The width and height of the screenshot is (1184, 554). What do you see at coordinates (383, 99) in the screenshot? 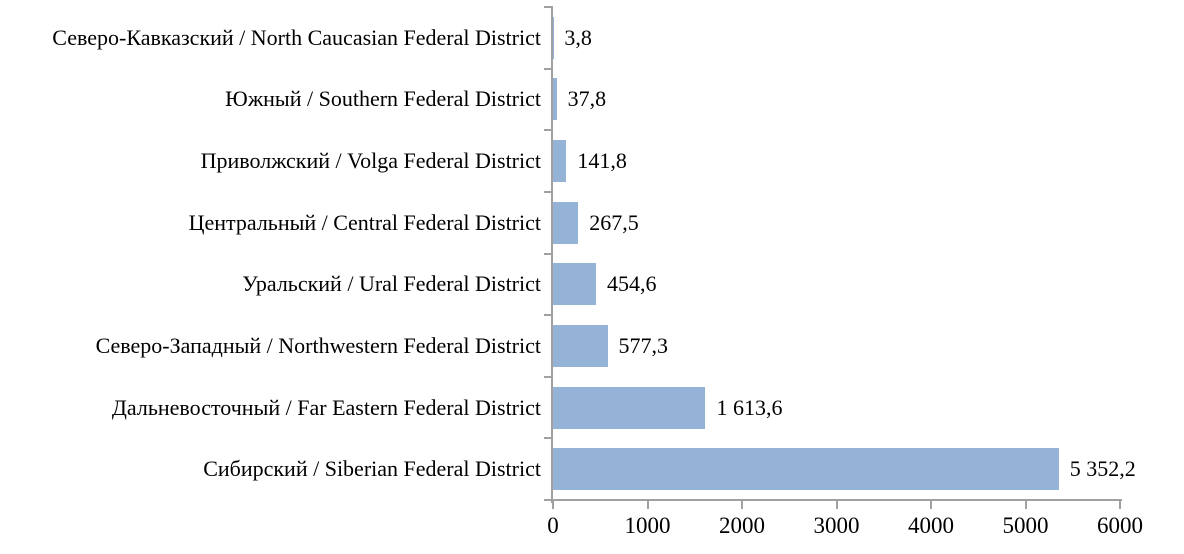
I see `category-label: Южный / Southern Federal District` at bounding box center [383, 99].